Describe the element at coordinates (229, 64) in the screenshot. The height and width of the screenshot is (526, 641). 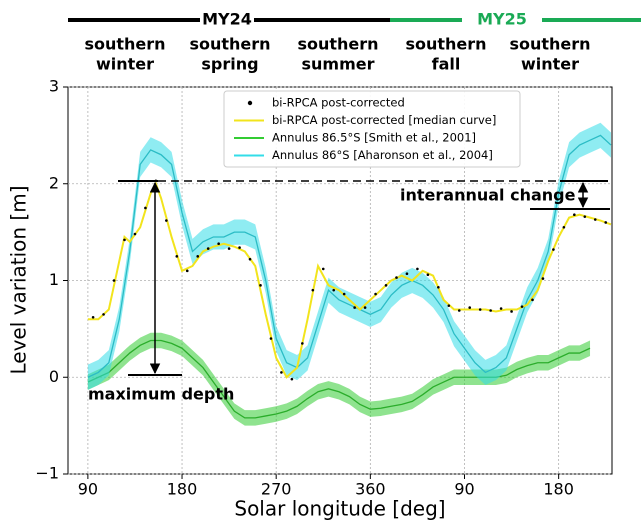
I see `season-label: spring` at that location.